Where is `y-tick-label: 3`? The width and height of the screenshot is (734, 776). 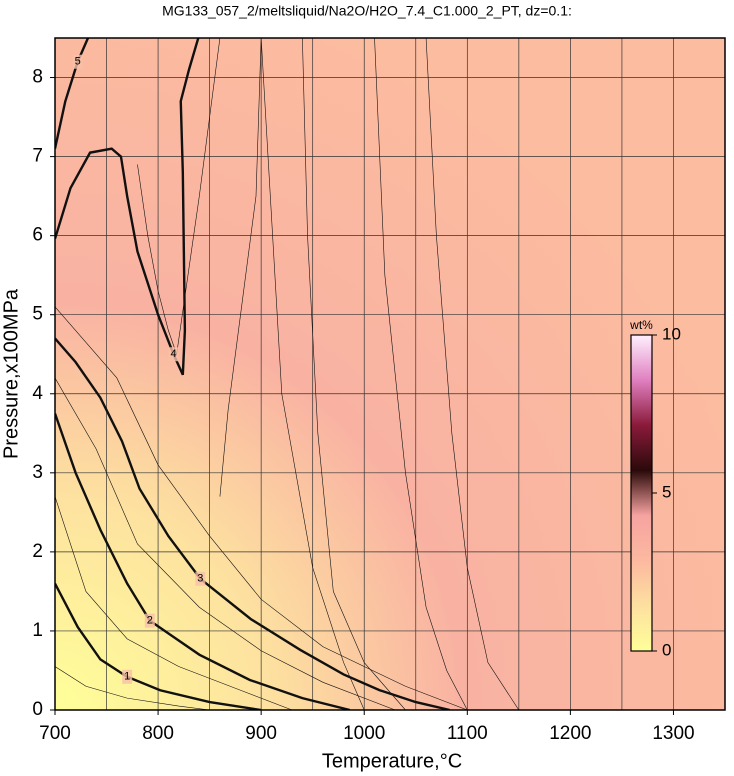 y-tick-label: 3 is located at coordinates (37, 472).